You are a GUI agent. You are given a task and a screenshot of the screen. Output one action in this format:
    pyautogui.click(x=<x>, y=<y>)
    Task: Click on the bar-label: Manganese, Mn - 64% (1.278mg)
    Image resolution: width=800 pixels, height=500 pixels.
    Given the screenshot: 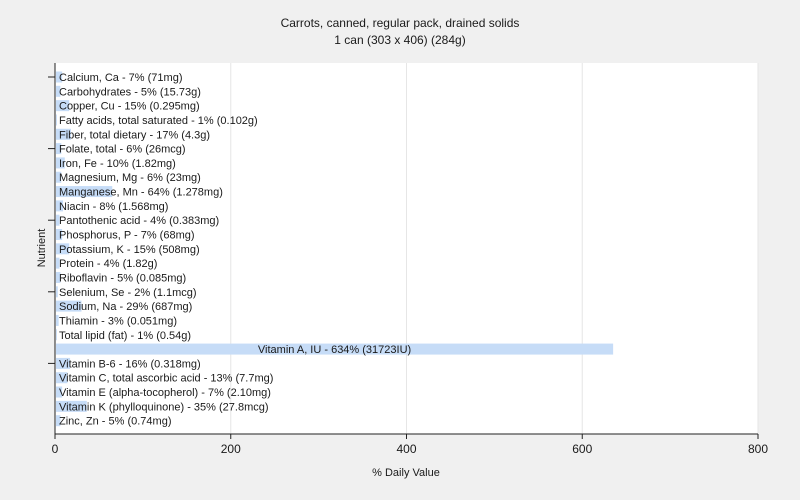 What is the action you would take?
    pyautogui.click(x=141, y=193)
    